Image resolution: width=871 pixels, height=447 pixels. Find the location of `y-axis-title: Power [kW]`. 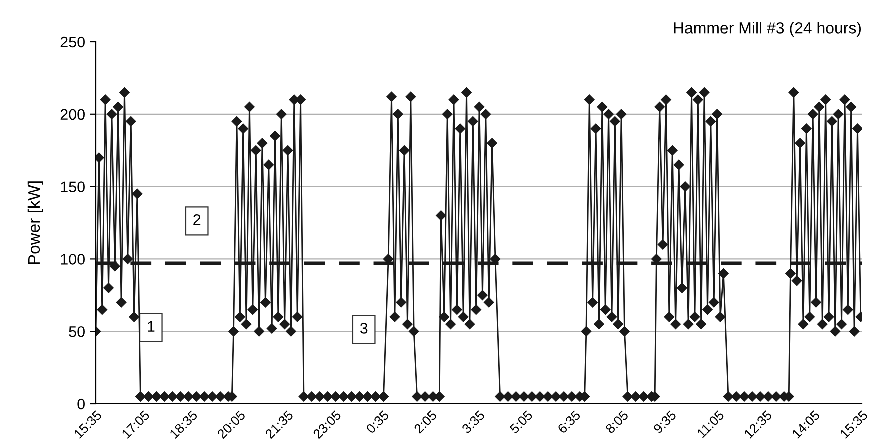

y-axis-title: Power [kW] is located at coordinates (36, 223).